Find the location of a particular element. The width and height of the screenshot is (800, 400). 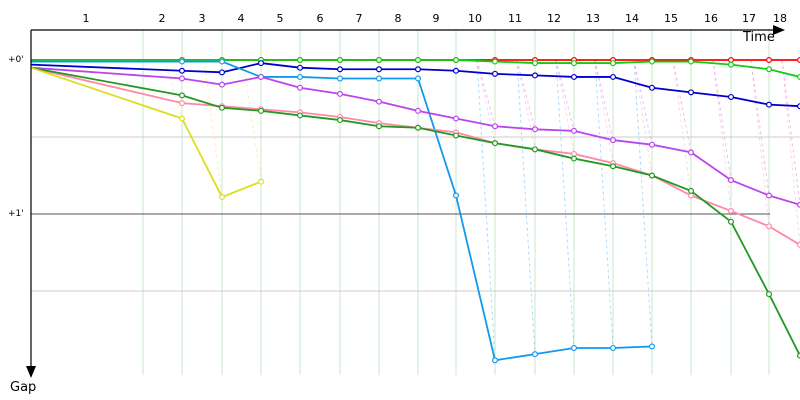

y-tick-labels: +0' +1' is located at coordinates (16, 137).